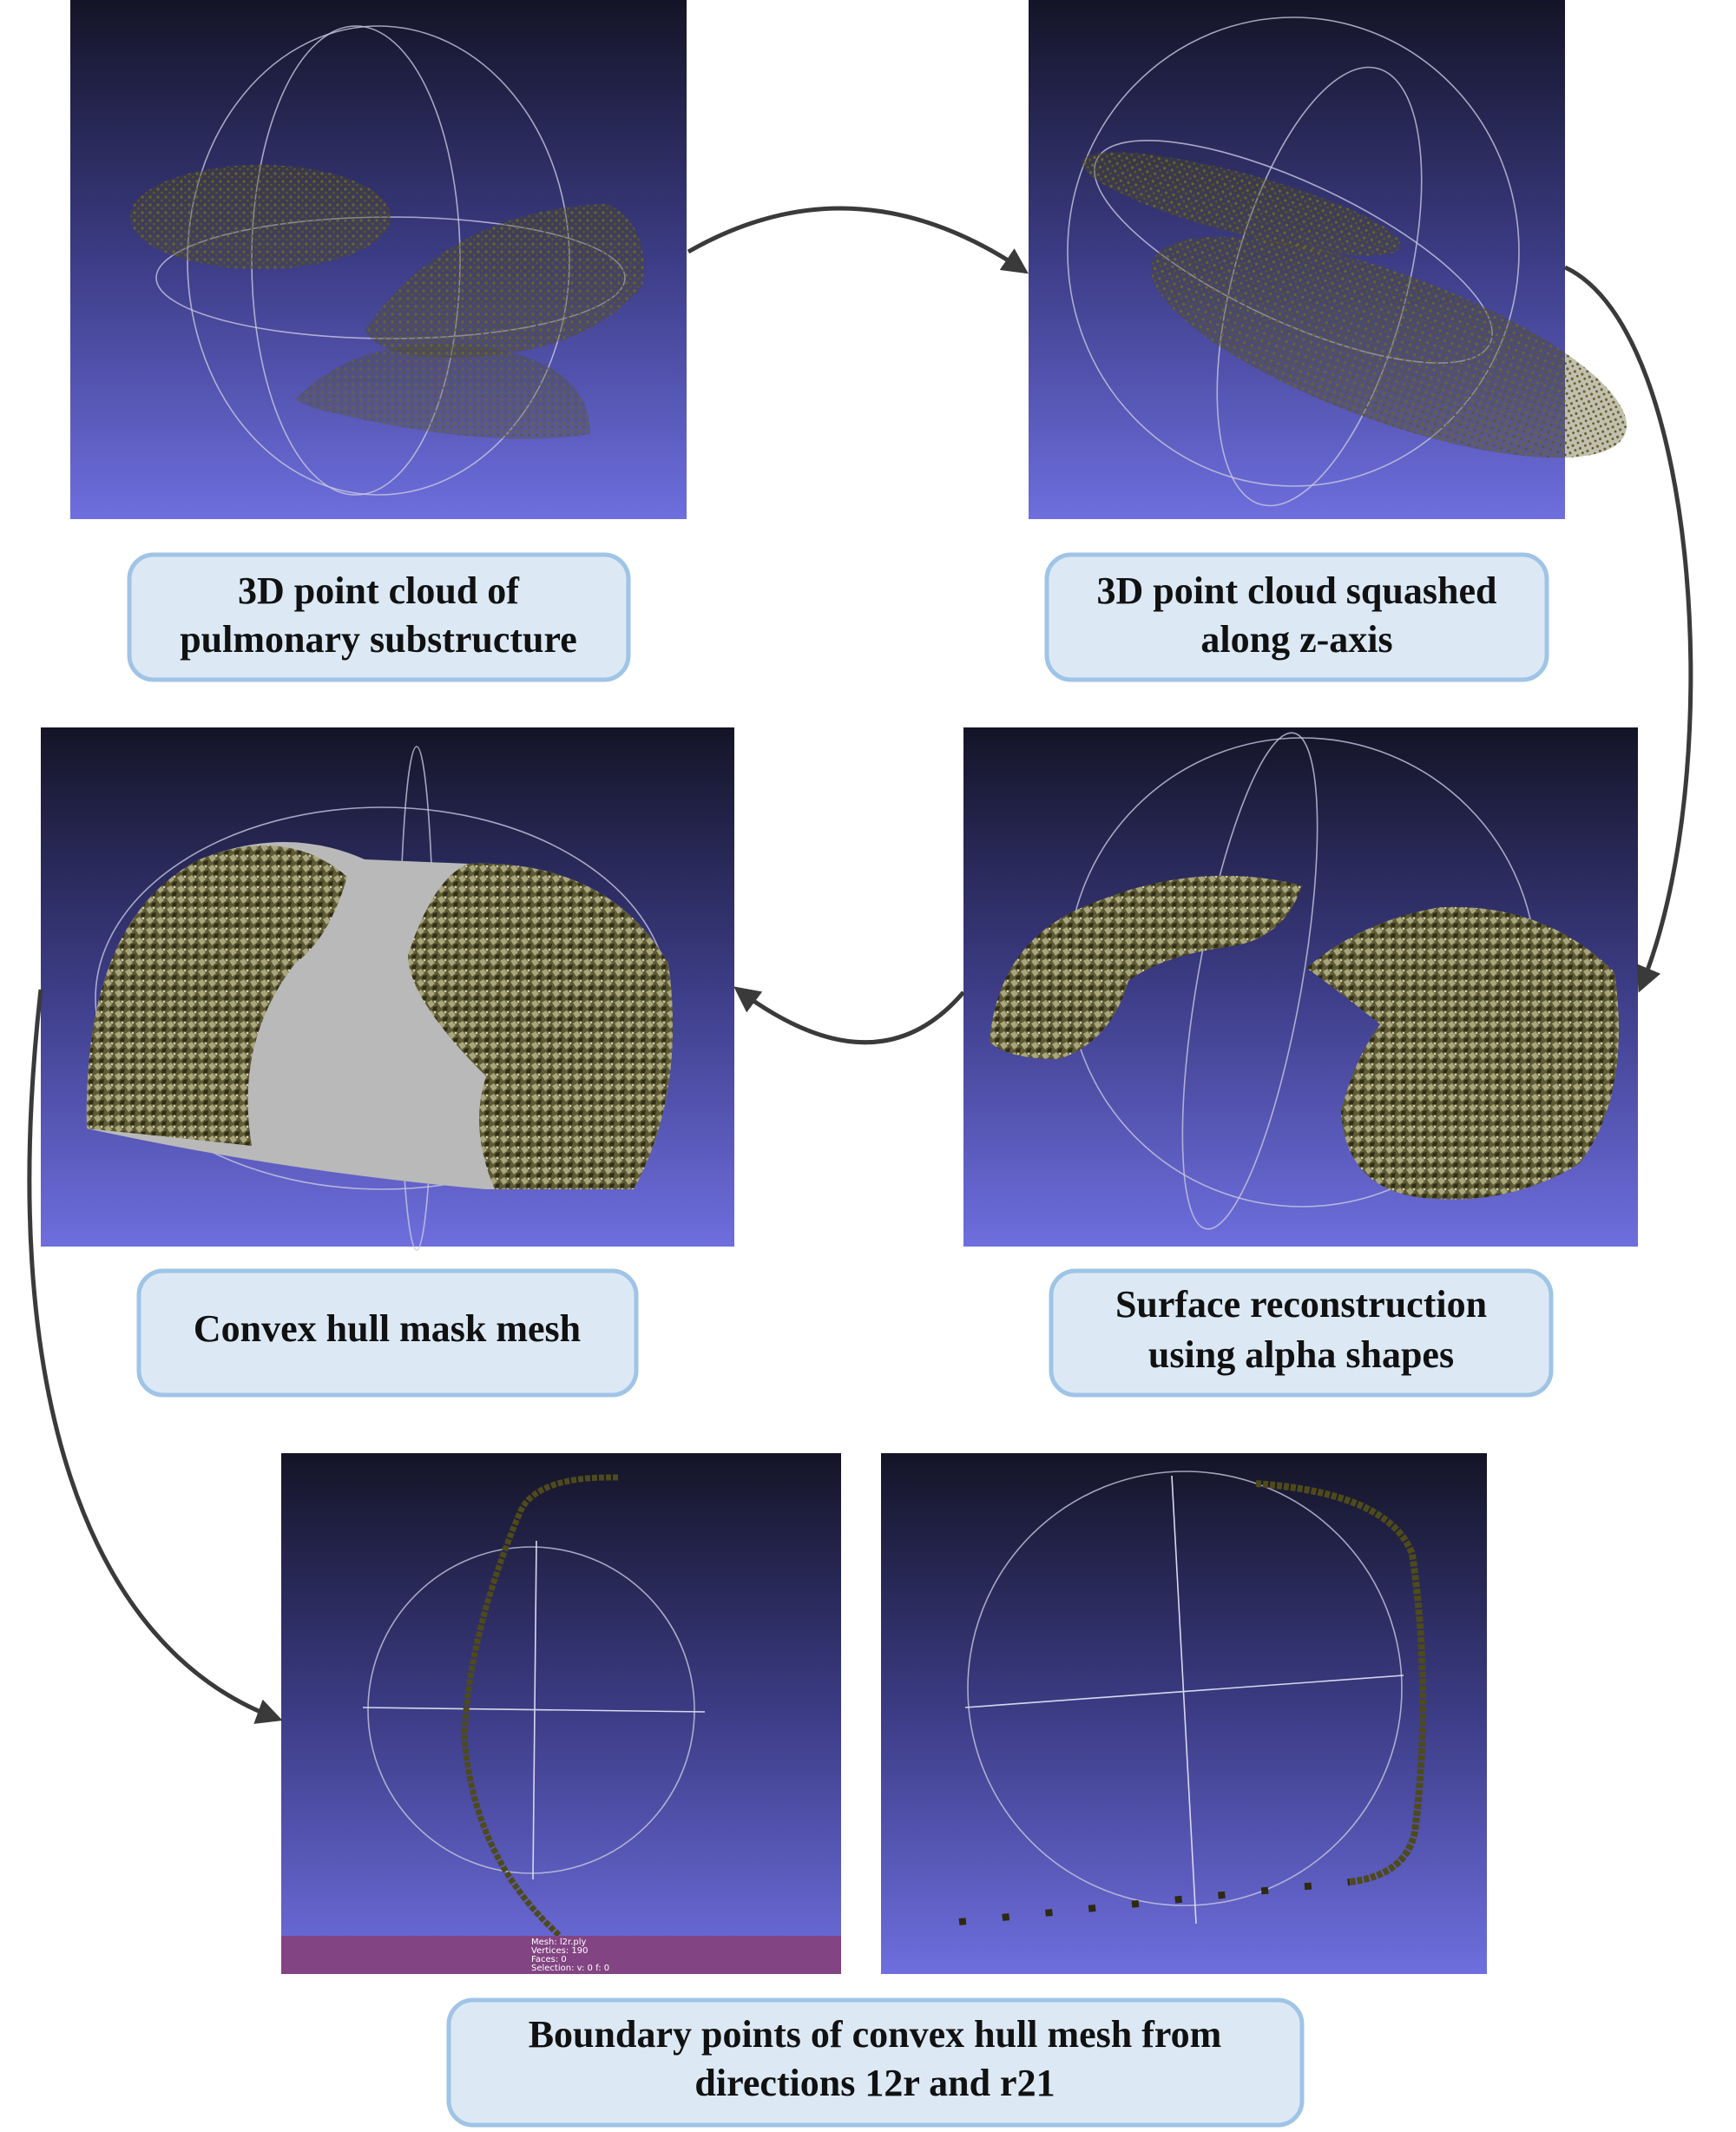 This screenshot has width=1736, height=2132. I want to click on label-text: using alpha shapes, so click(1301, 1355).